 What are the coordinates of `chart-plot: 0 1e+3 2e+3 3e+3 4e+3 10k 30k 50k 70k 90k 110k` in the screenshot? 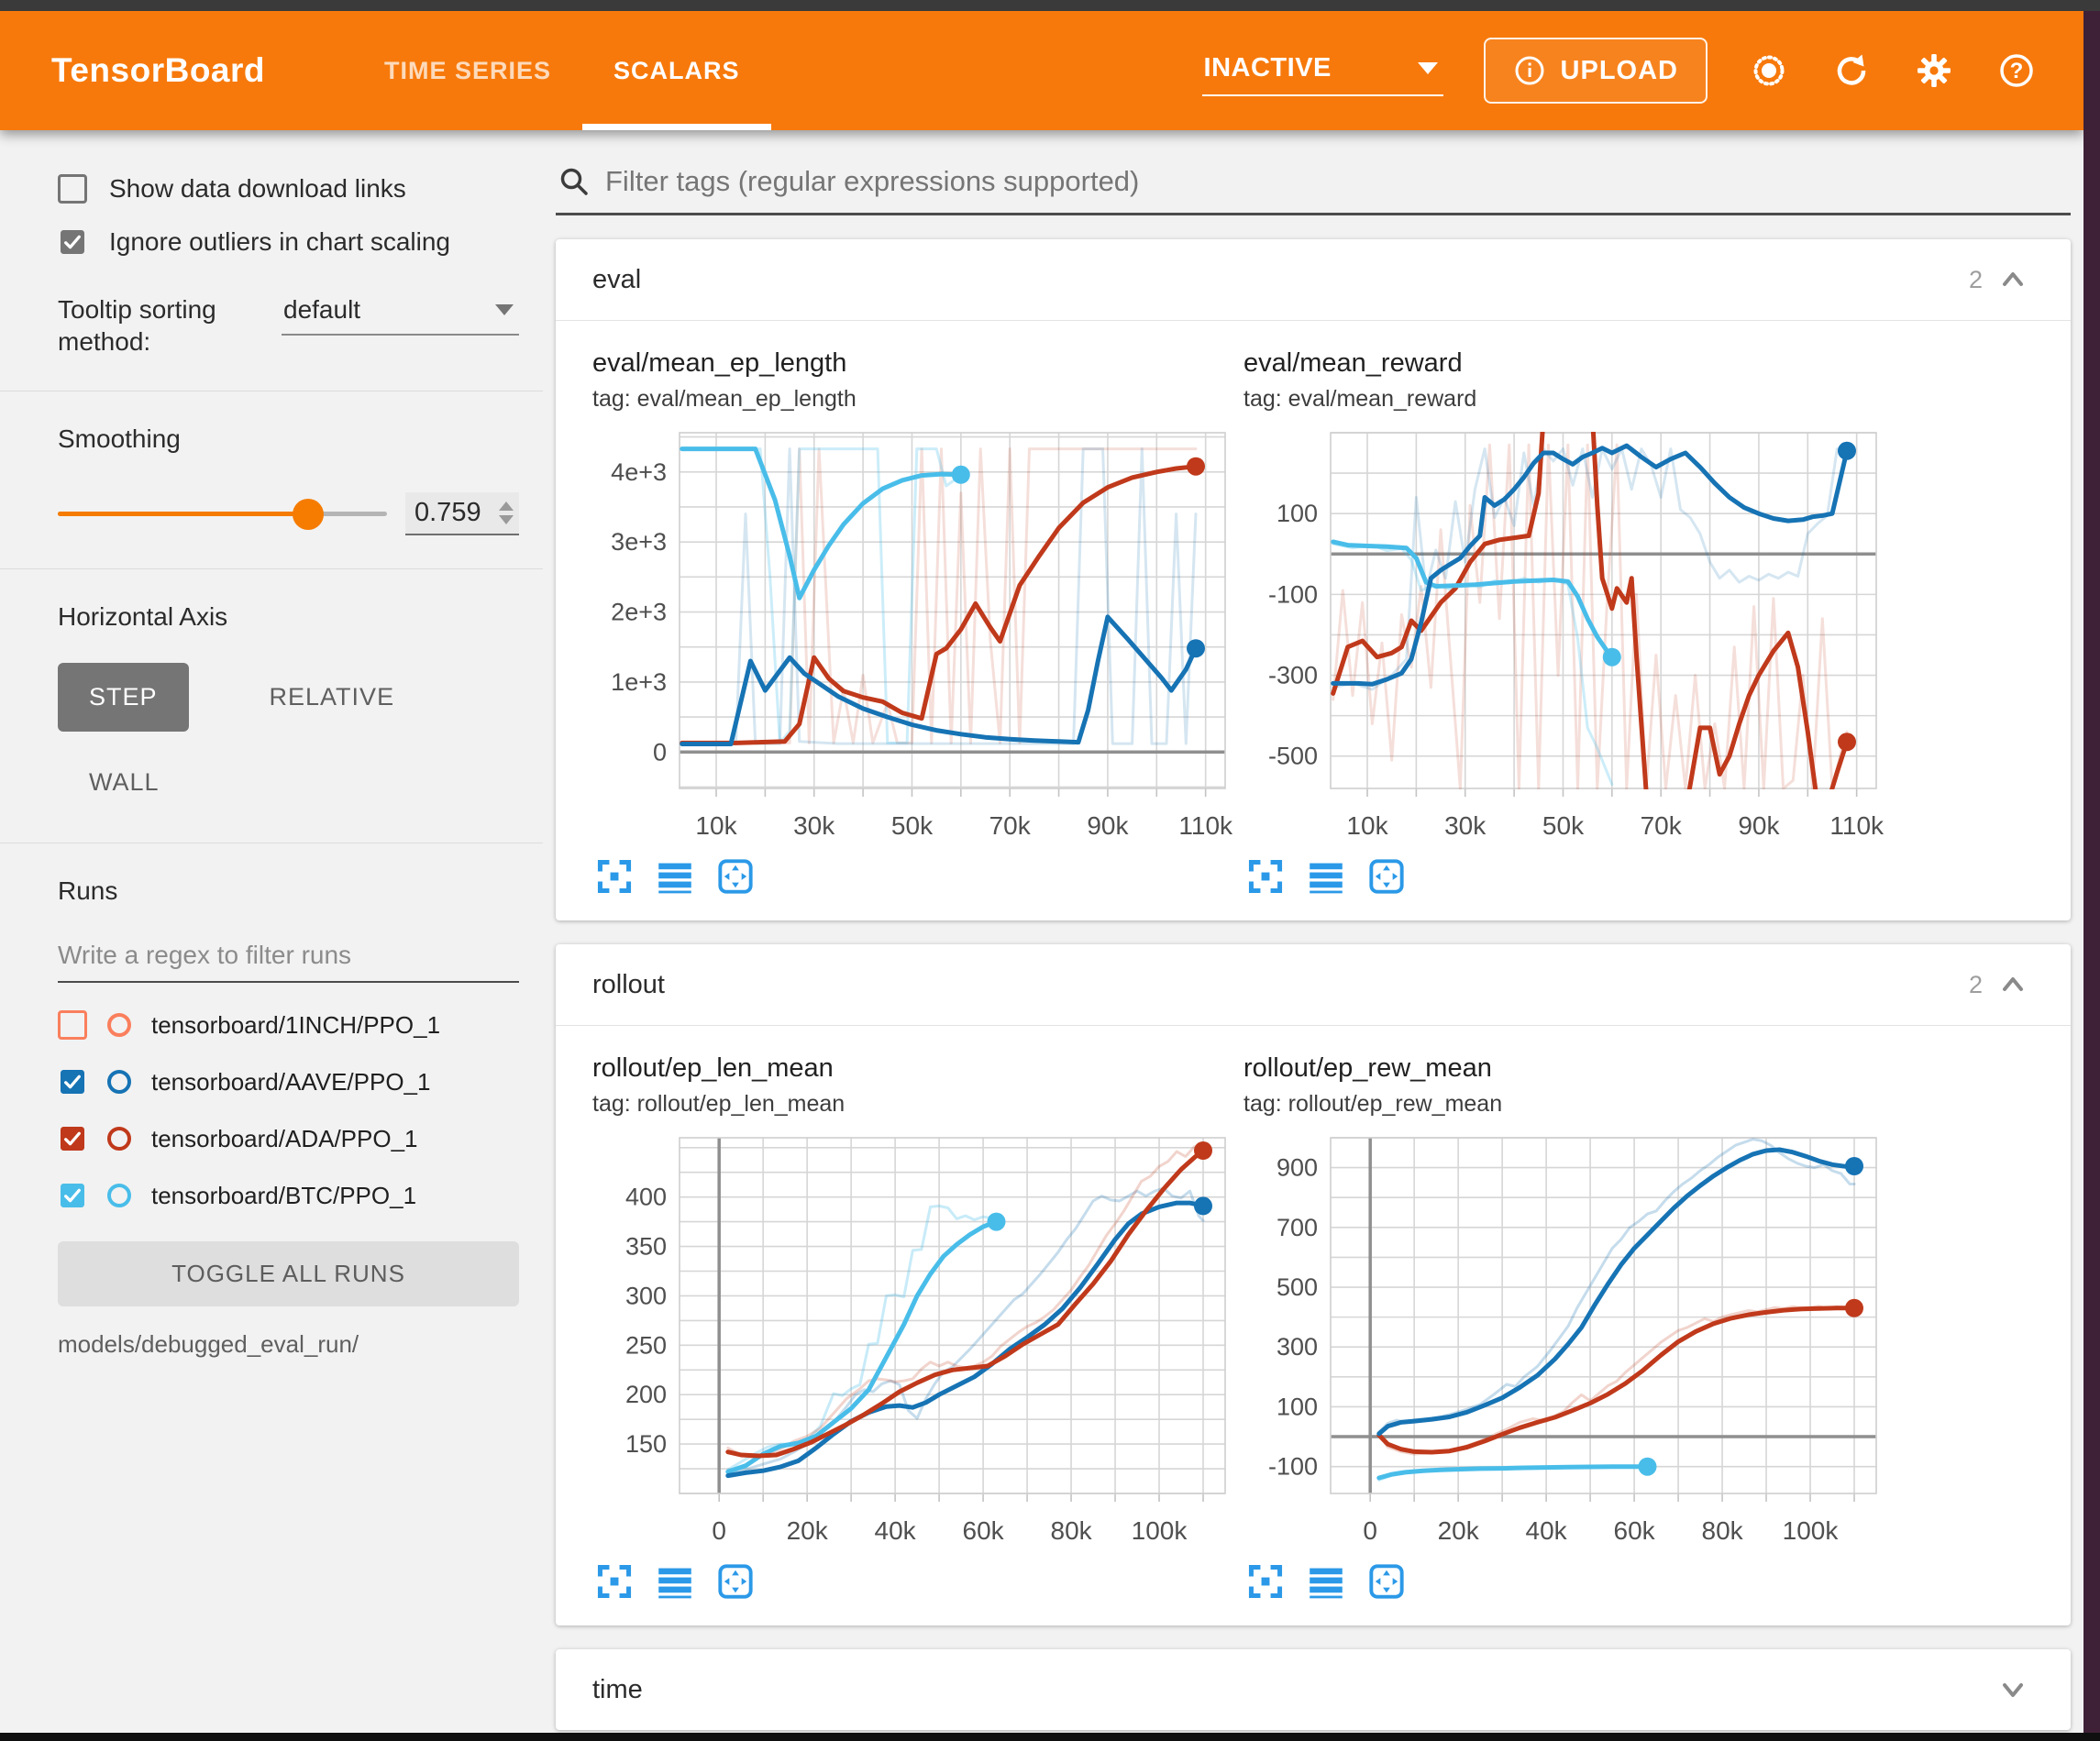 It's located at (913, 639).